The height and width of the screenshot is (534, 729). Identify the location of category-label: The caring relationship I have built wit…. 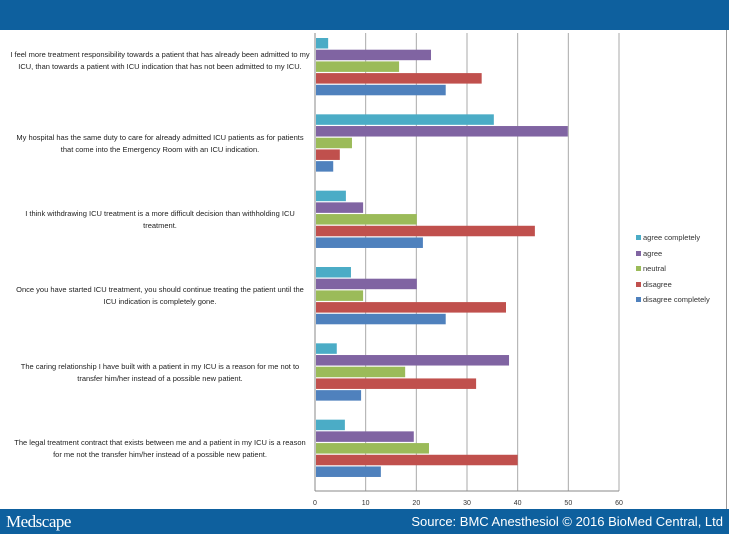
(160, 372).